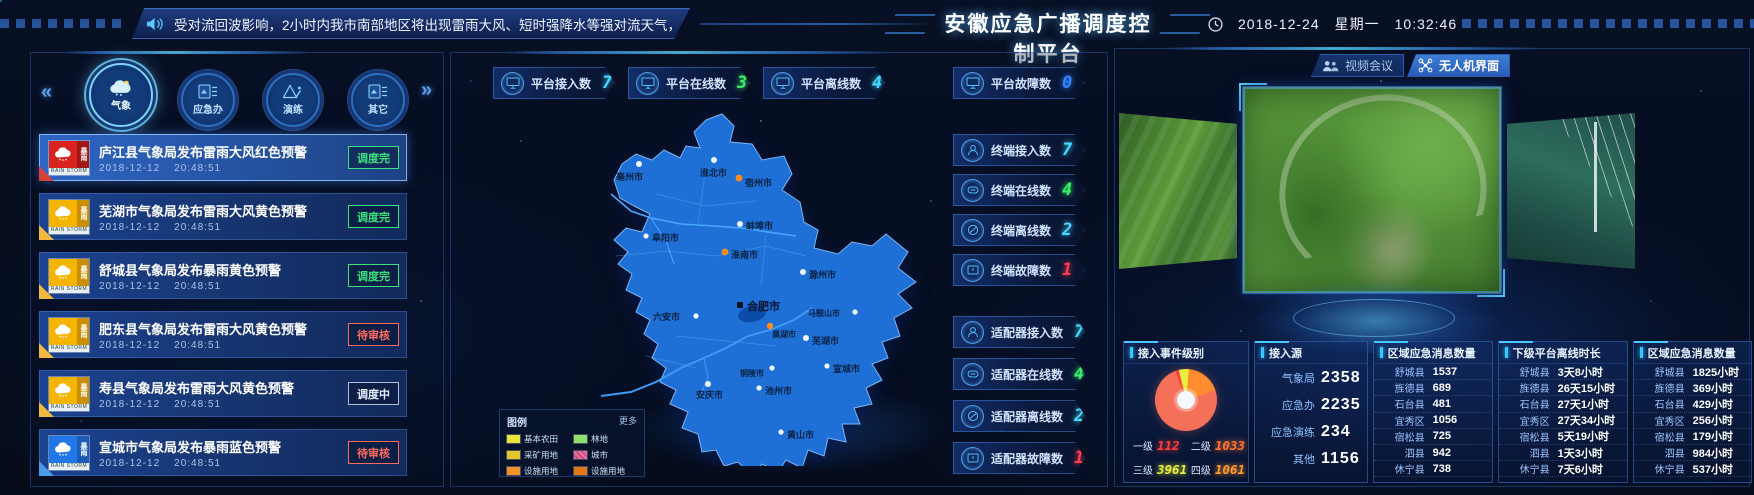  I want to click on city-label: 芜湖市, so click(825, 340).